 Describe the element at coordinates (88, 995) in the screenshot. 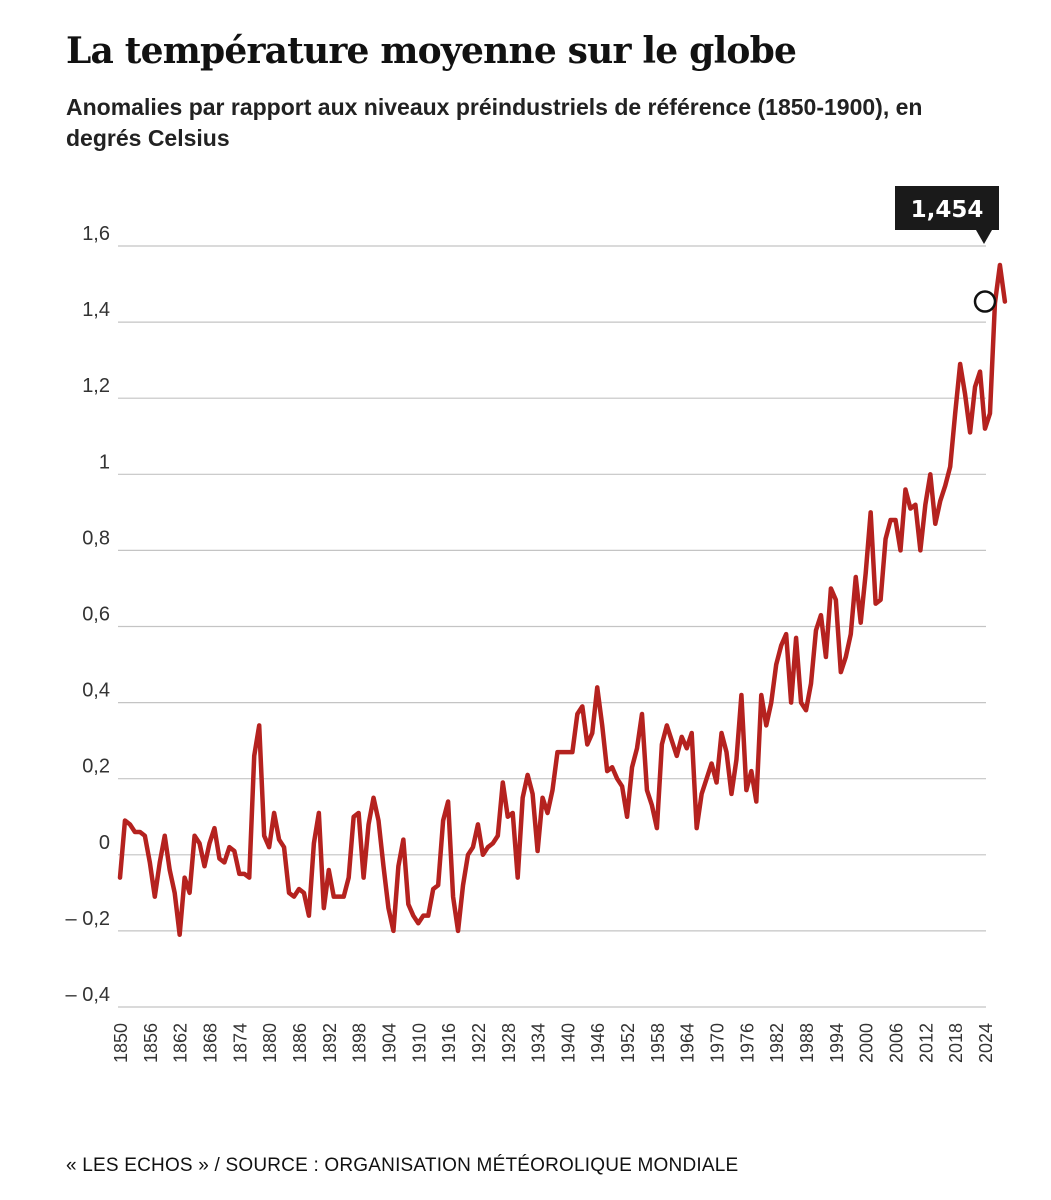

I see `y-tick-label: – 0,4` at that location.